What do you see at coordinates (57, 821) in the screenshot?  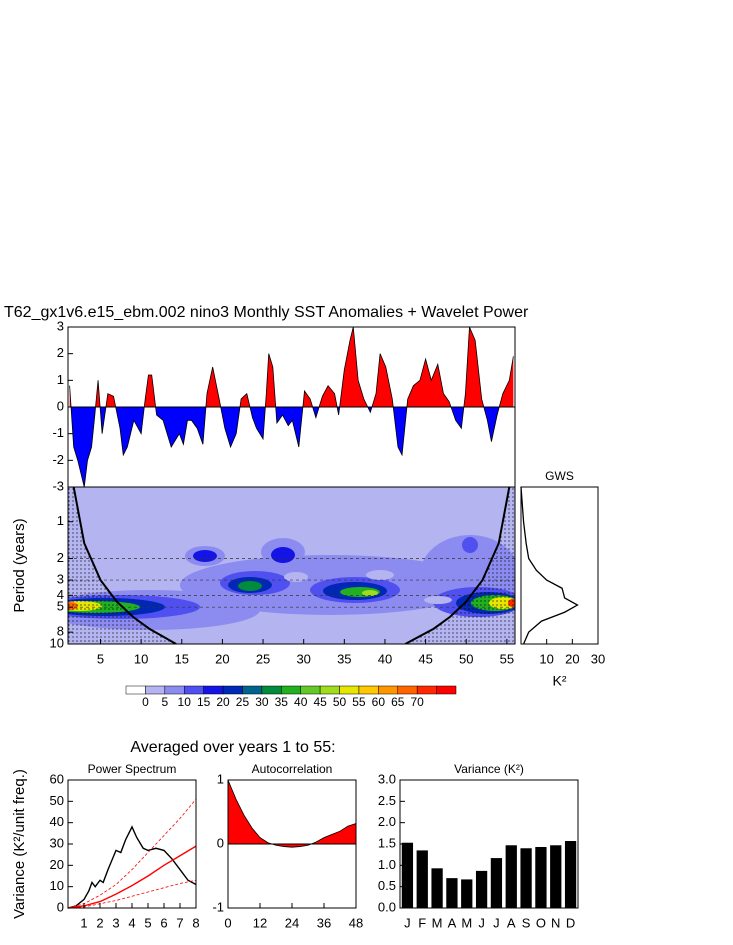 I see `y-tick-label: 40` at bounding box center [57, 821].